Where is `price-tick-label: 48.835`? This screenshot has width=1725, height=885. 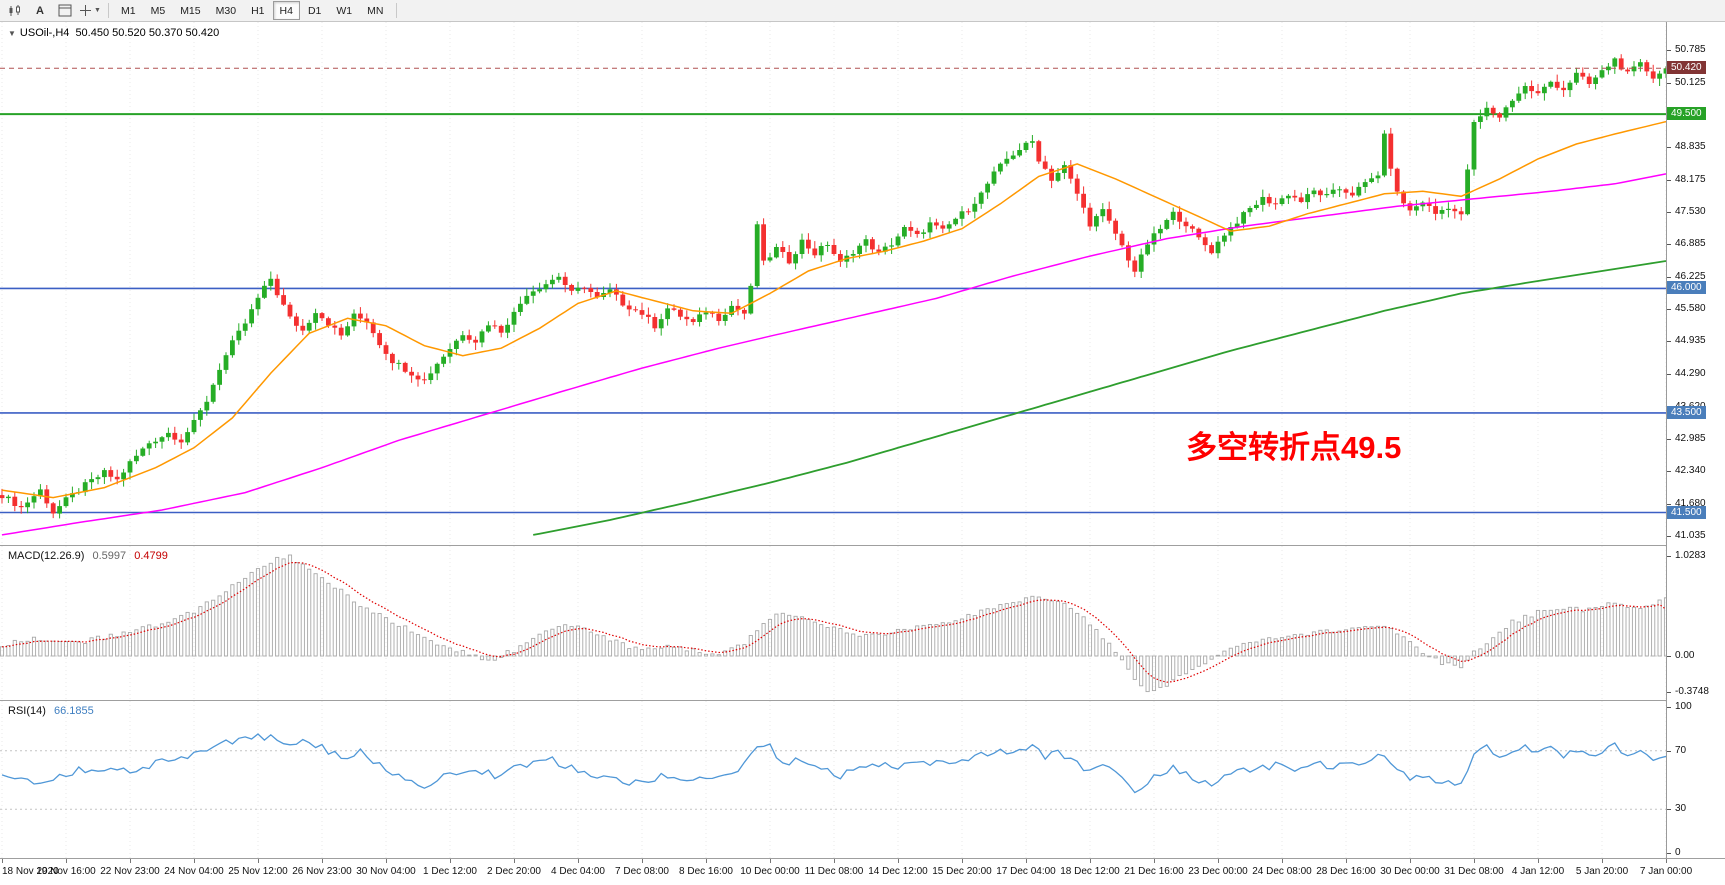
price-tick-label: 48.835 is located at coordinates (1690, 146).